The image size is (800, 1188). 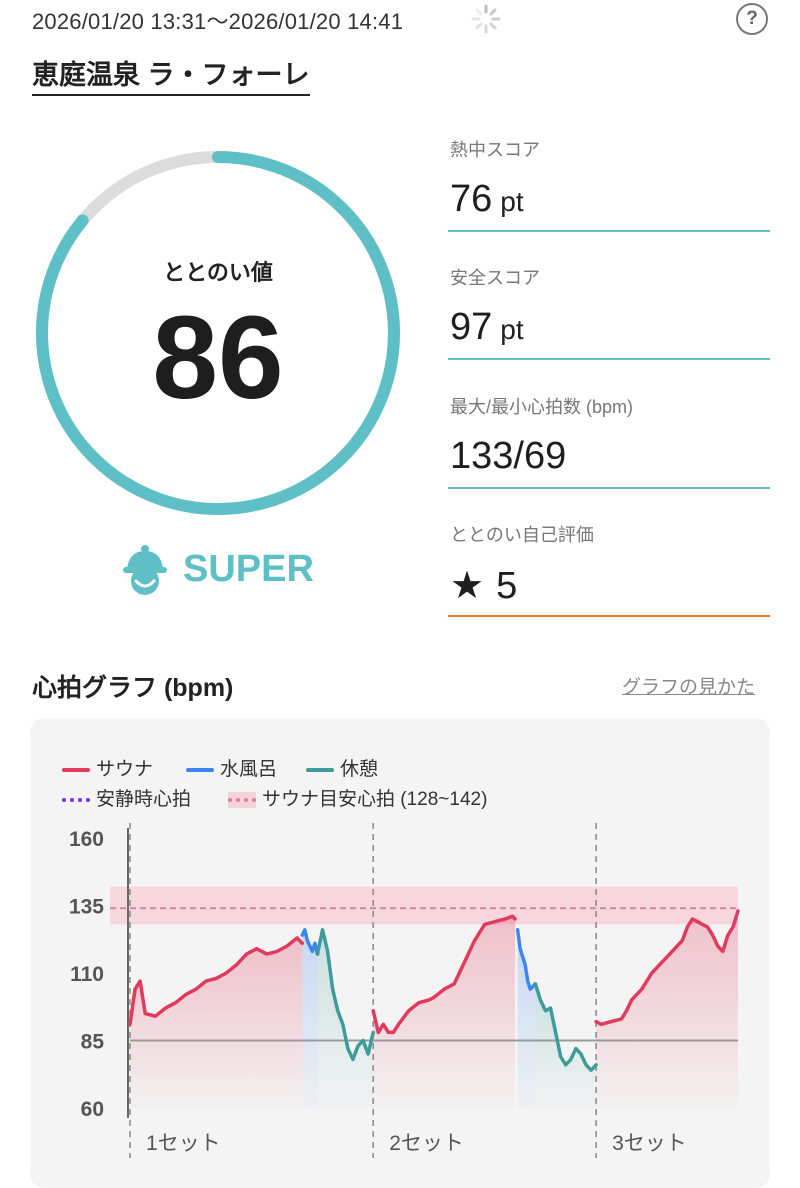 I want to click on legend-rest-swatch, so click(x=320, y=769).